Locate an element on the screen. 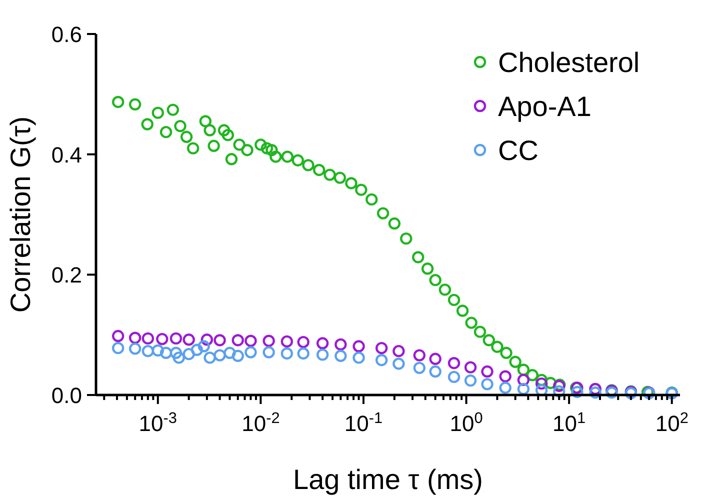 The image size is (714, 503). x-tick-label: 10$^{1}$ is located at coordinates (569, 423).